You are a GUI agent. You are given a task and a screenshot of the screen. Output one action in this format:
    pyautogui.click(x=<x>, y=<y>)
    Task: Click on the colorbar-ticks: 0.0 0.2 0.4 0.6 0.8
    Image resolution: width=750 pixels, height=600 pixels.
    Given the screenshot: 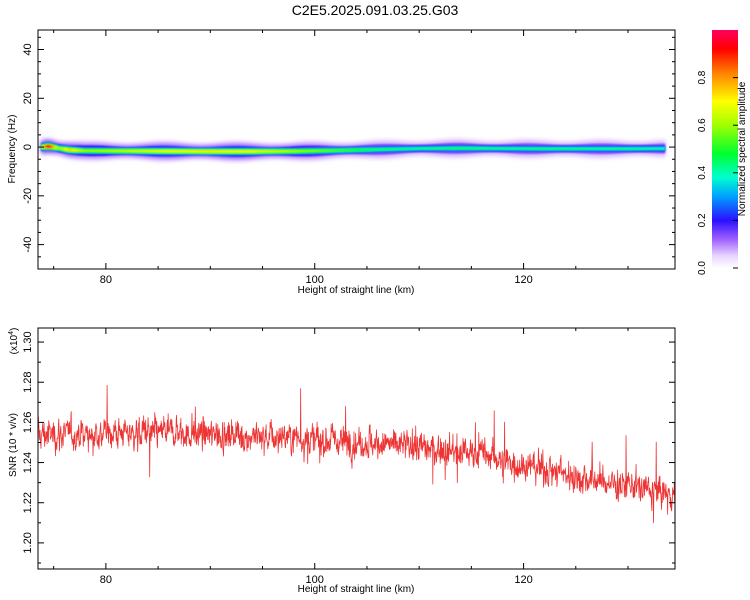 What is the action you would take?
    pyautogui.click(x=717, y=172)
    